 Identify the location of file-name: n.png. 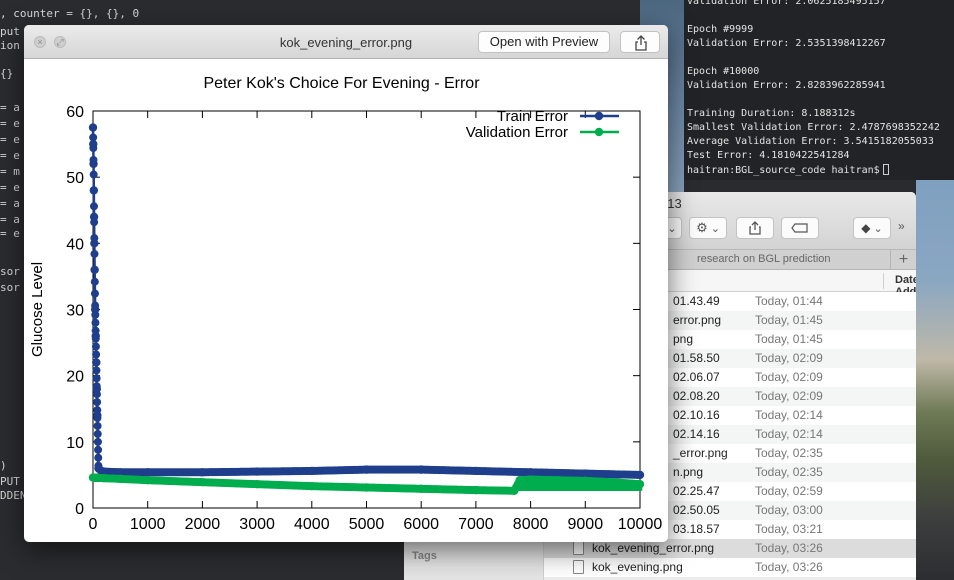
(688, 472).